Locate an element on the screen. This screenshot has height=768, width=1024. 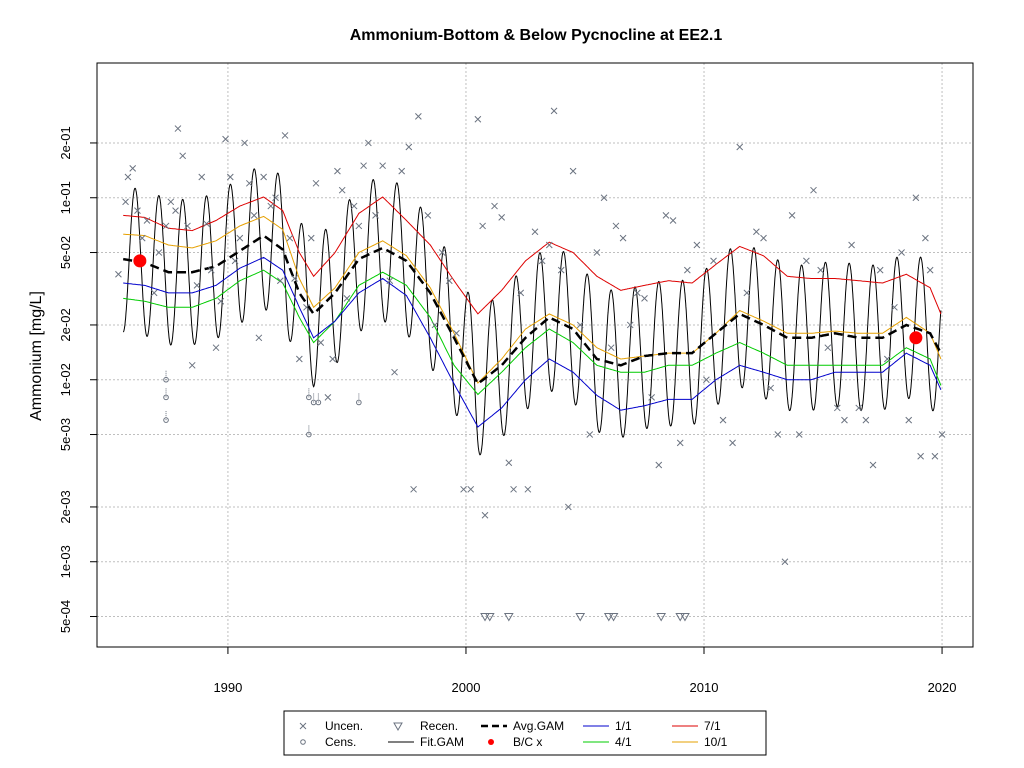
y-tick-label: 2e-03 is located at coordinates (65, 506).